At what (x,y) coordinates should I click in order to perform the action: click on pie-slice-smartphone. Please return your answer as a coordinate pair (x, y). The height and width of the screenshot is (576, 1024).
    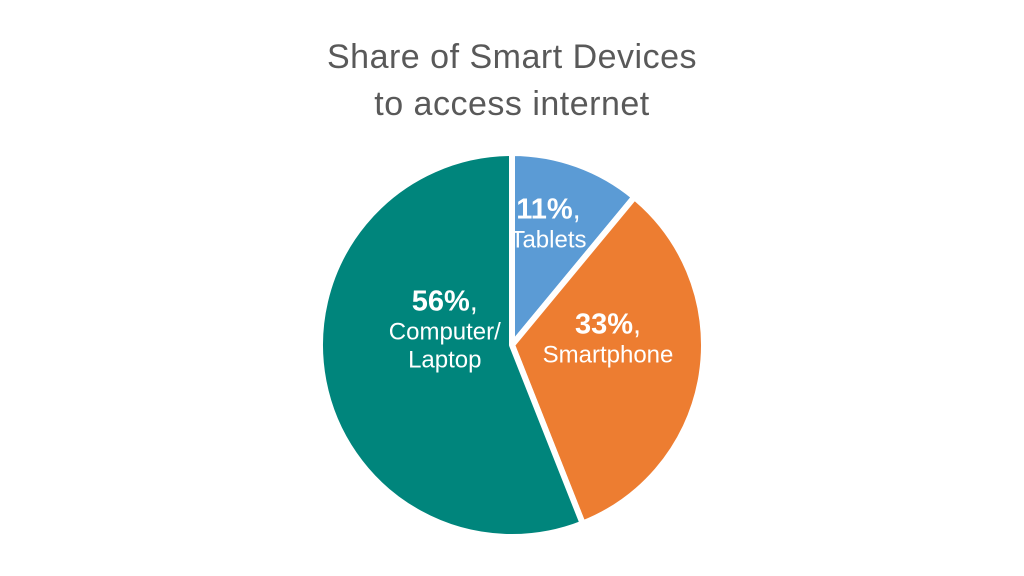
    Looking at the image, I should click on (608, 360).